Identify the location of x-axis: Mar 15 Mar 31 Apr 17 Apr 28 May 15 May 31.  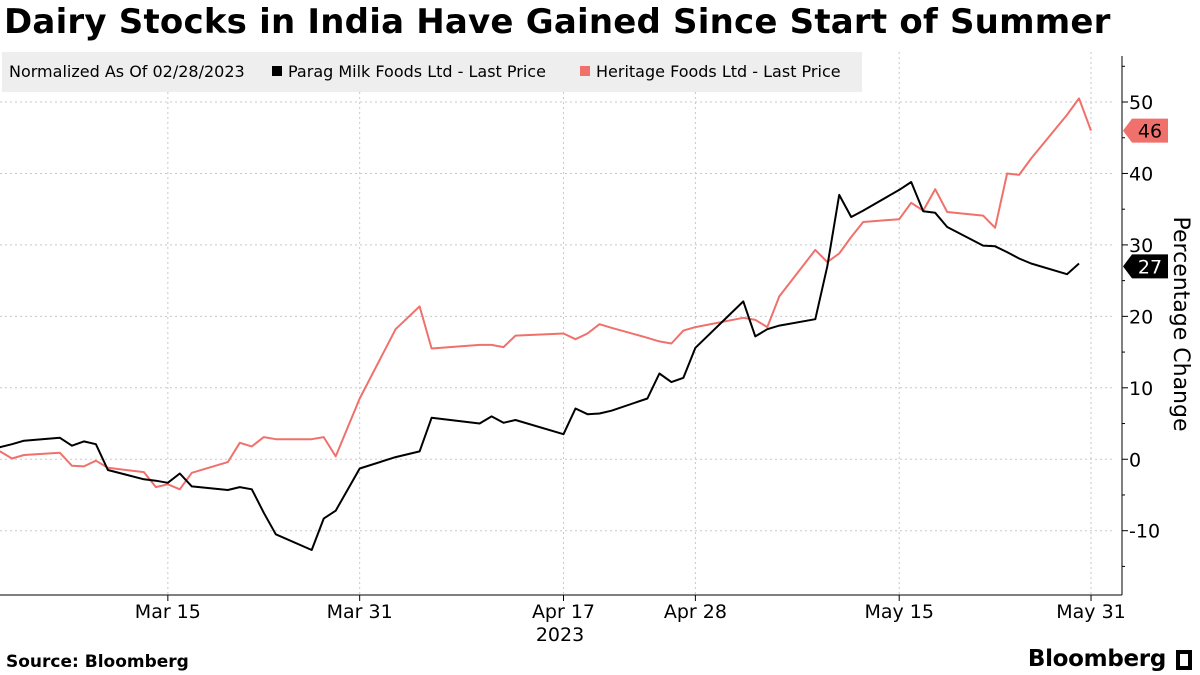
(563, 608).